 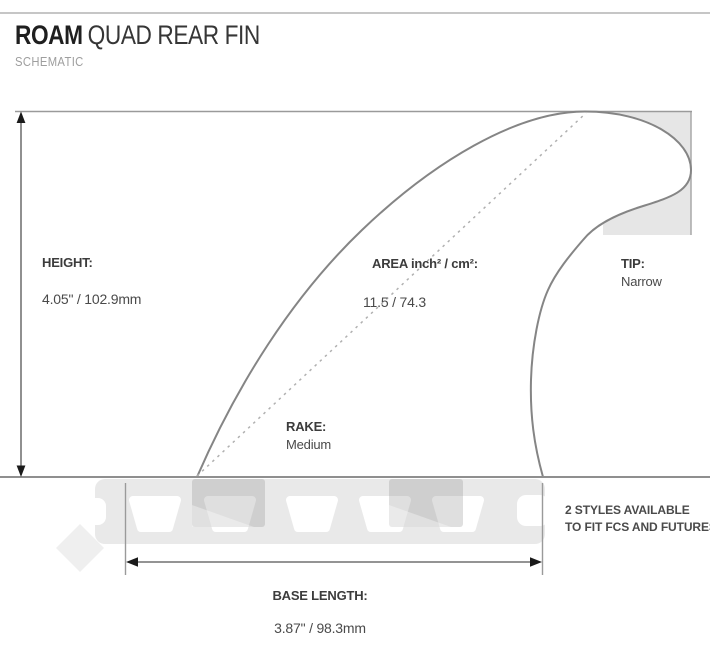 What do you see at coordinates (426, 503) in the screenshot?
I see `fin-tab-right` at bounding box center [426, 503].